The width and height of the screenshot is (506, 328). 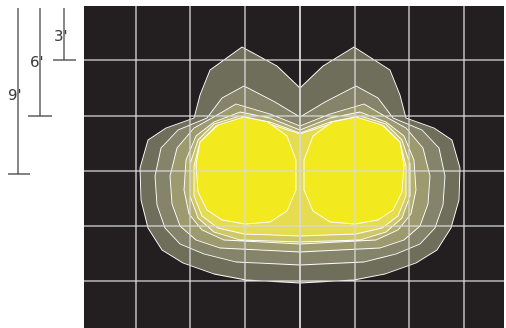 I want to click on scale-label-3ft: 3', so click(x=61, y=36).